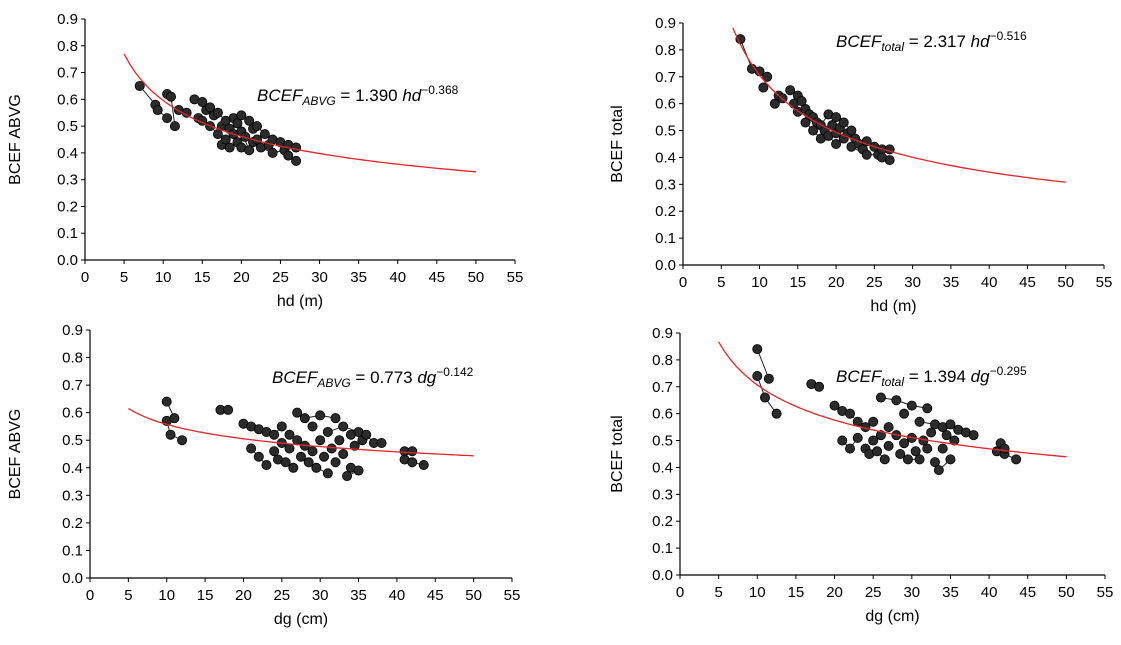  I want to click on y-axis-label: BCEF total, so click(617, 453).